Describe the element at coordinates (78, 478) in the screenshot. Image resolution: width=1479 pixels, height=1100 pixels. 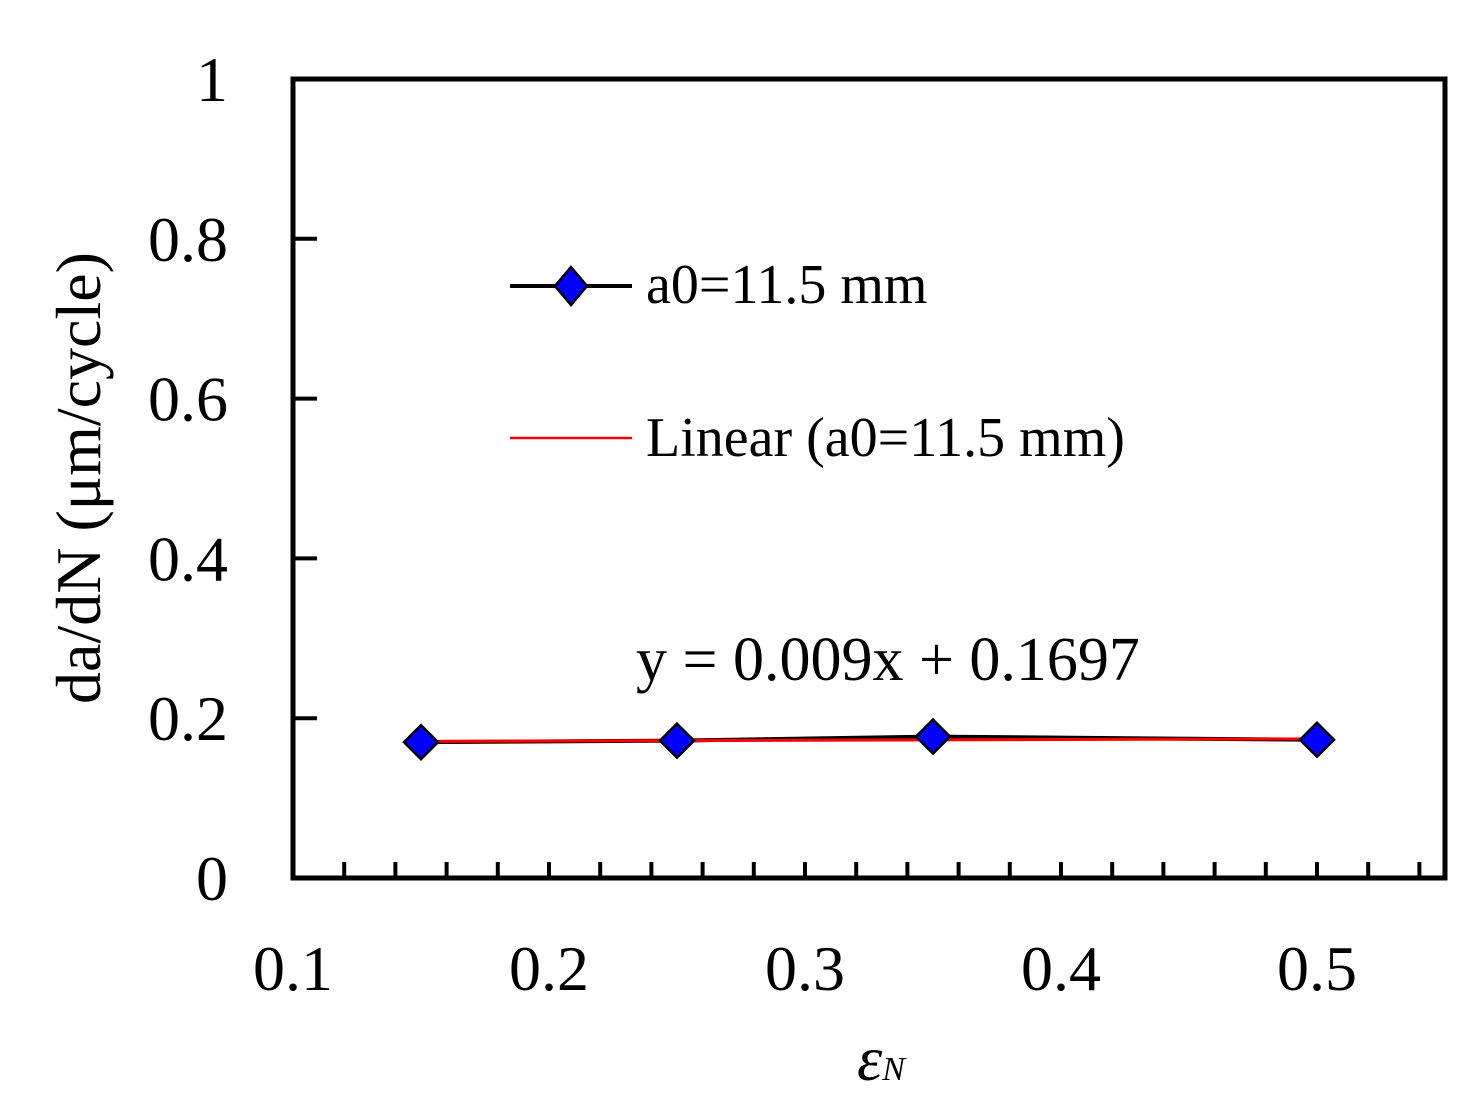
I see `y-axis-title: da/dN (μm/cycle)` at that location.